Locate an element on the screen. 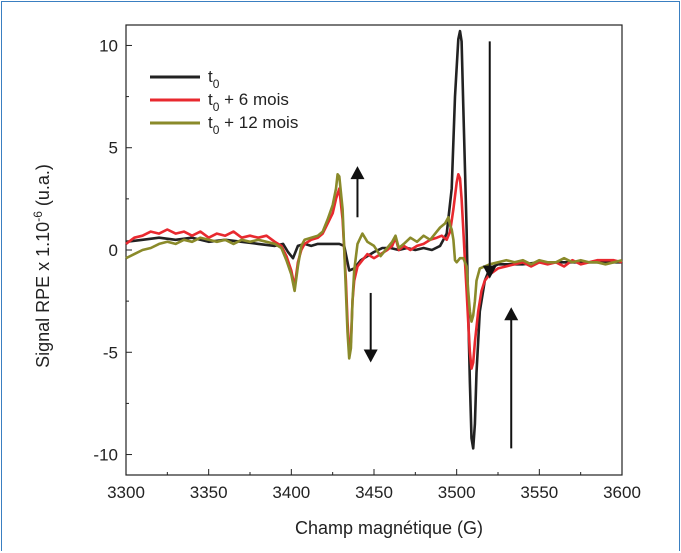  x-tick-label: 3350 is located at coordinates (209, 492).